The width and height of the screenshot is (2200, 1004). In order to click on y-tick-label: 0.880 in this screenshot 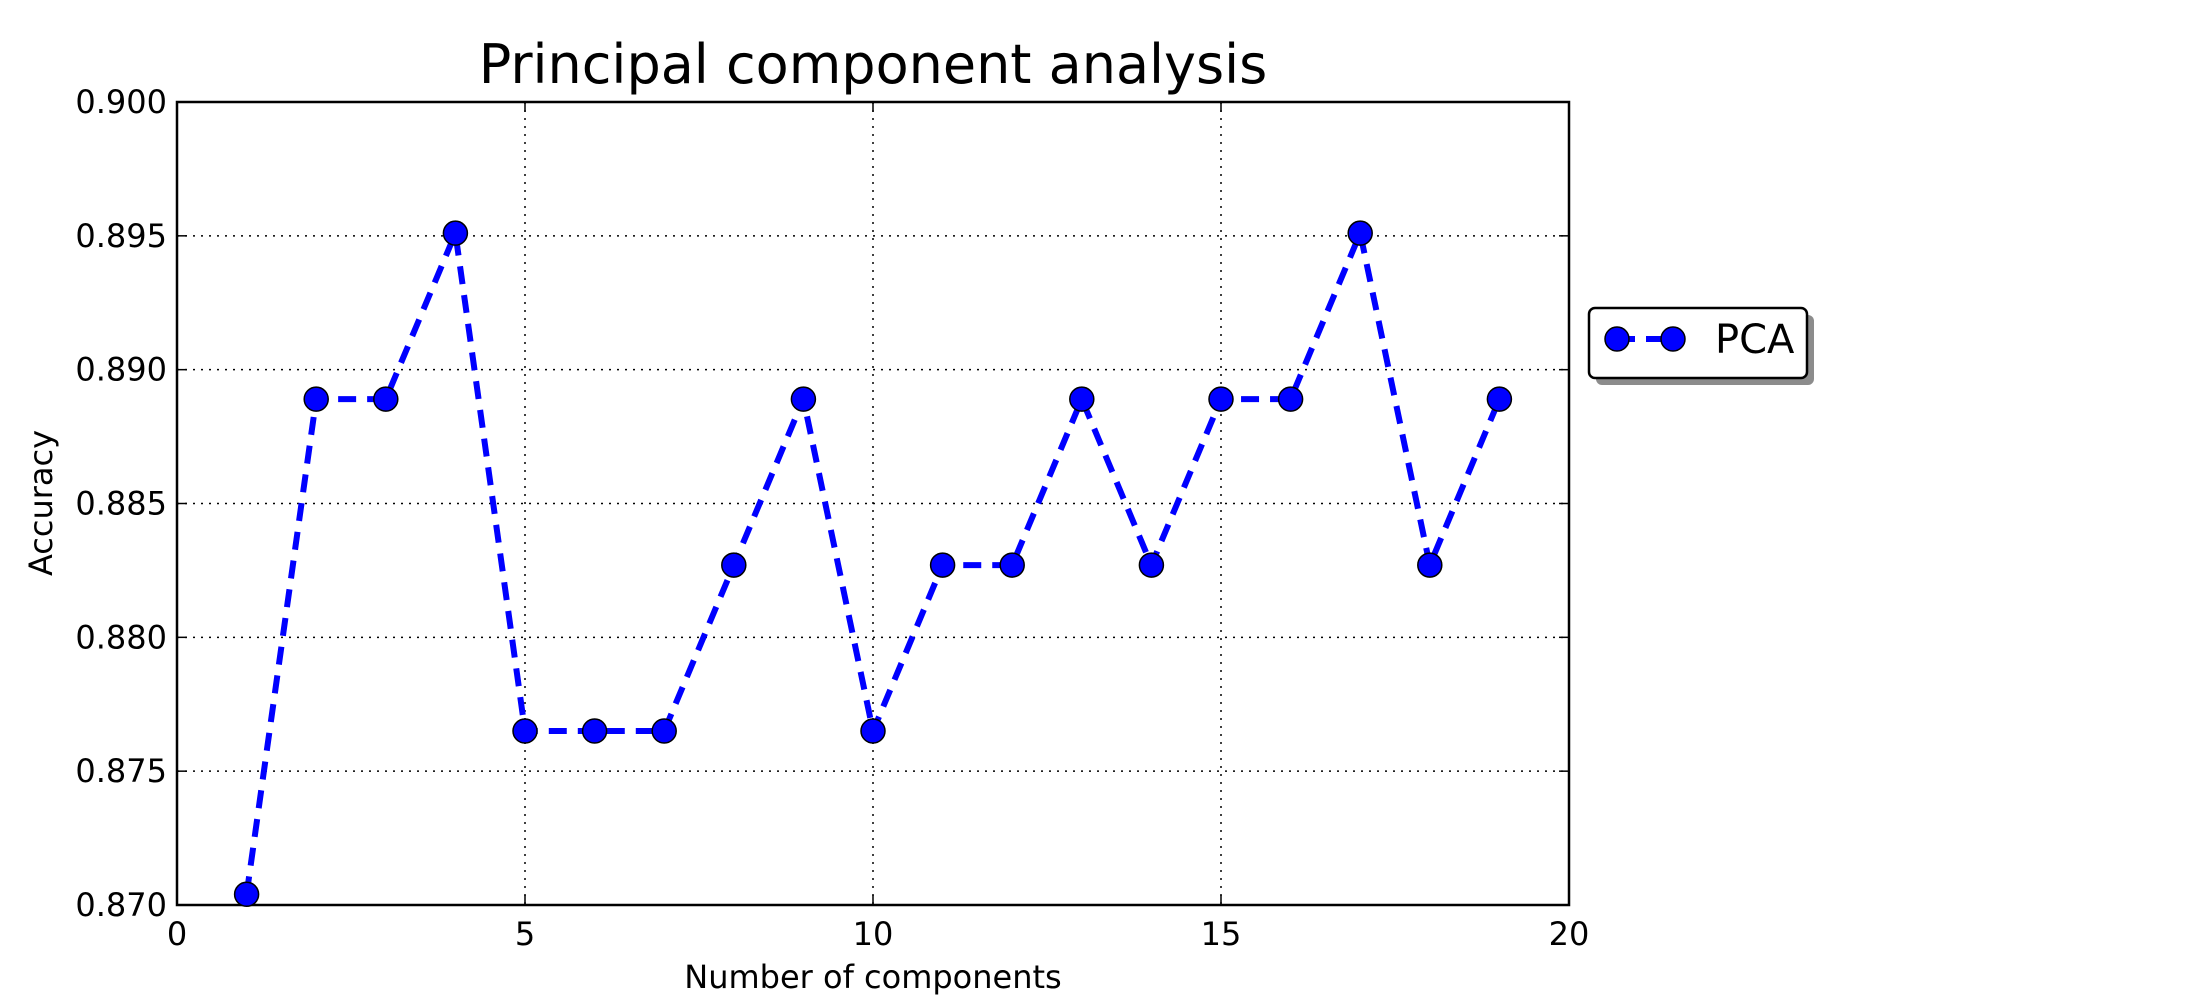, I will do `click(121, 637)`.